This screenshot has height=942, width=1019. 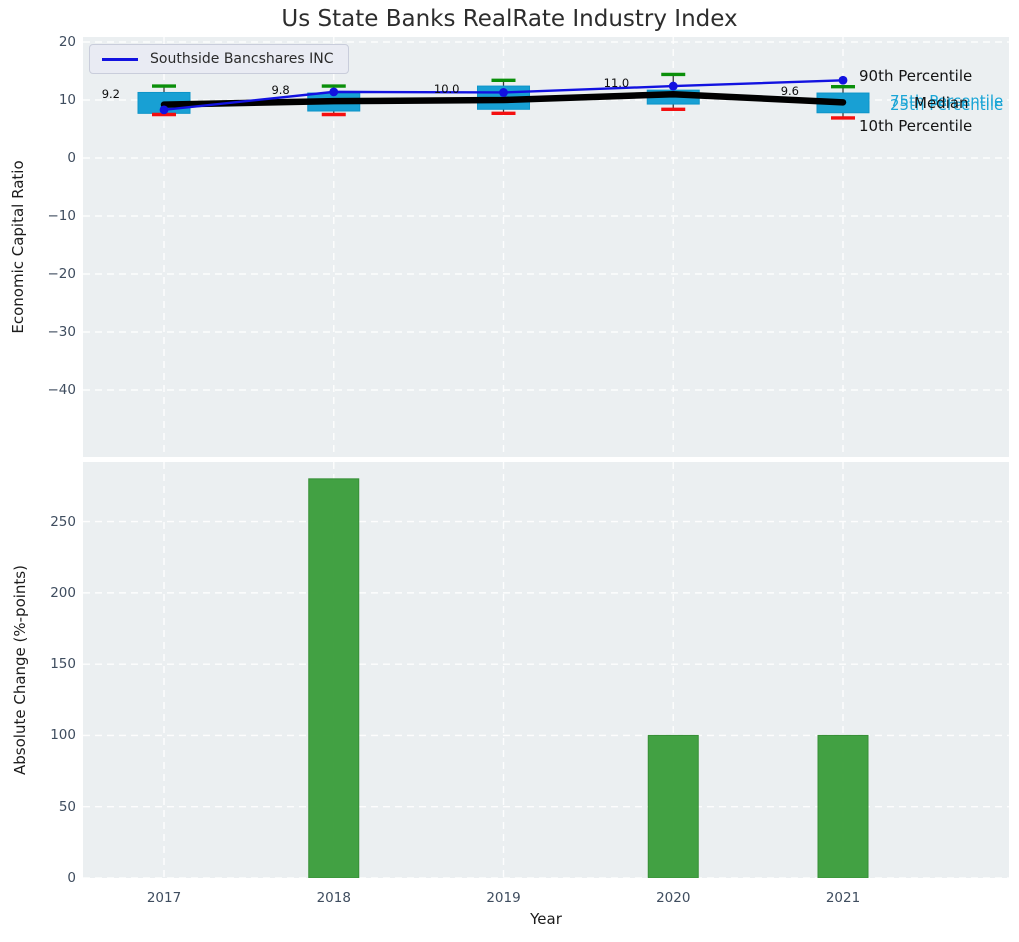 What do you see at coordinates (110, 93) in the screenshot?
I see `median-annotation-2017: 9.2` at bounding box center [110, 93].